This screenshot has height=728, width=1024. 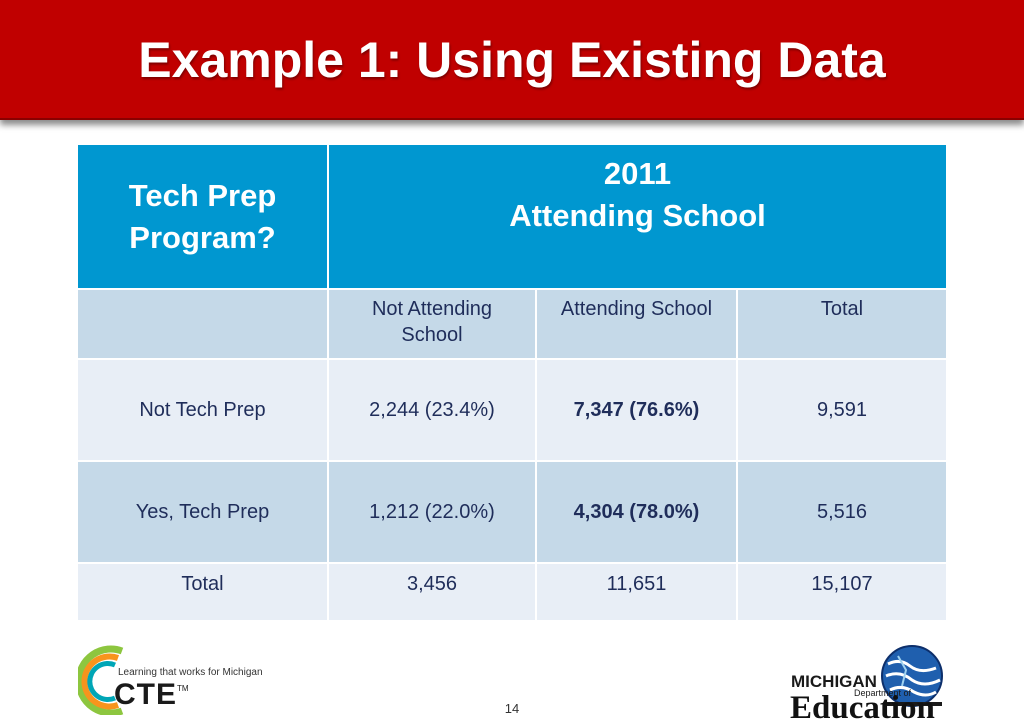 I want to click on cte-tagline: Learning that works for Michigan, so click(x=190, y=672).